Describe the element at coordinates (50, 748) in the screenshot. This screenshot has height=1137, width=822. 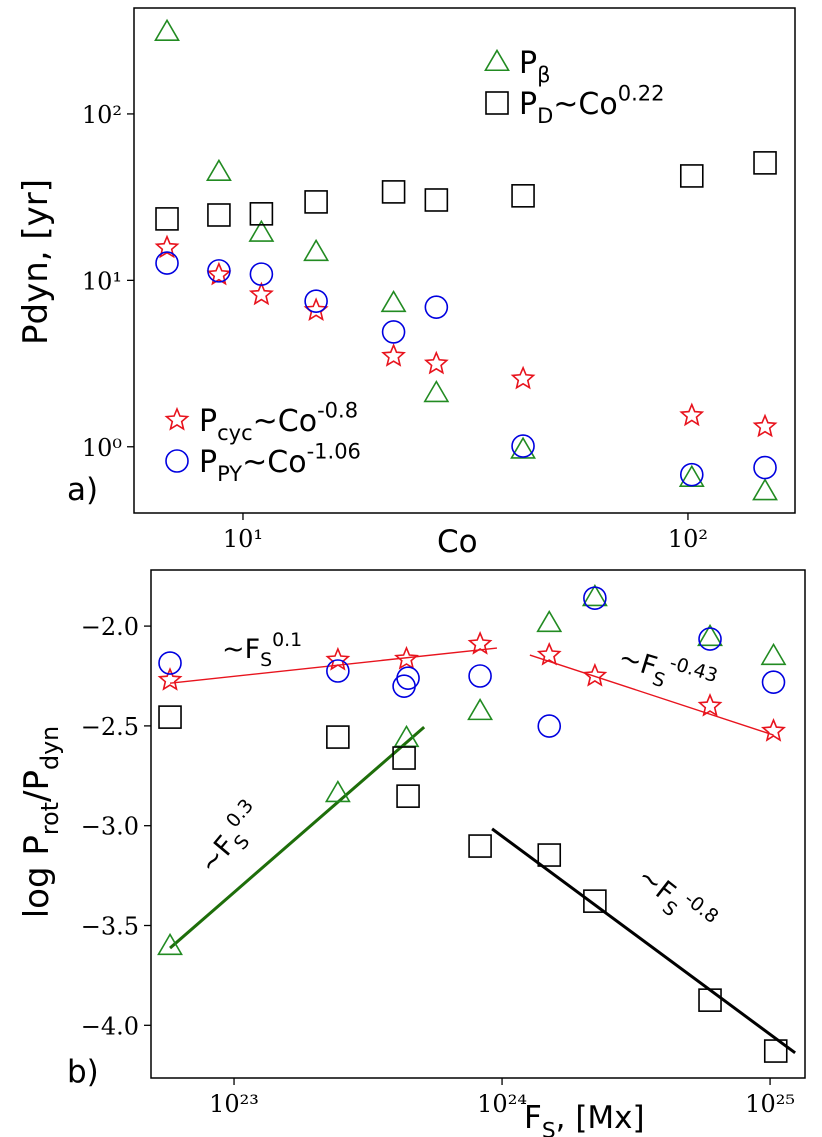
I see `y-axis-label-part: dyn` at that location.